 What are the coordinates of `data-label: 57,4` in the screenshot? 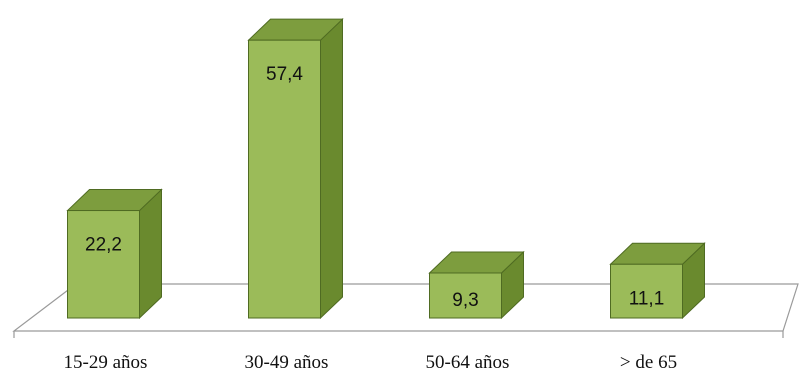 It's located at (284, 74).